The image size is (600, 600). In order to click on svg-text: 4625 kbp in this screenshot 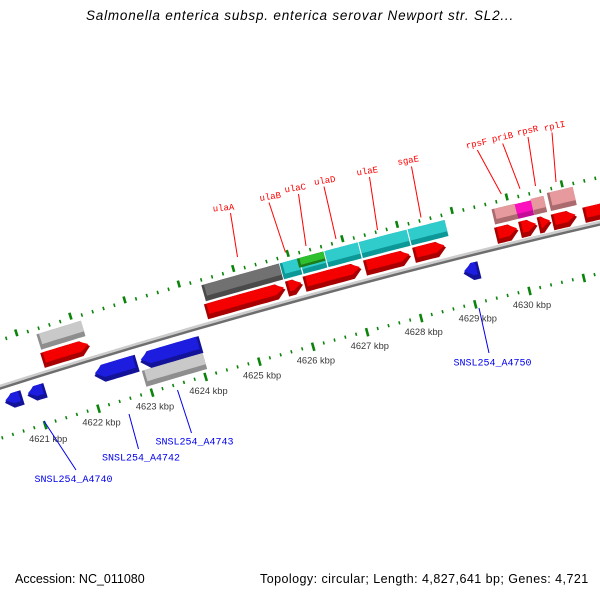, I will do `click(262, 376)`.